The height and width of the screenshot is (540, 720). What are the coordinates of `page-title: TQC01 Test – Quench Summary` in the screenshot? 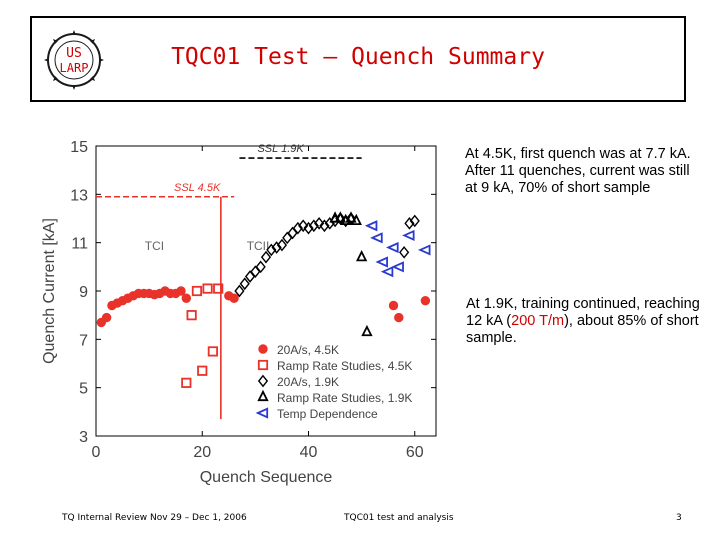 It's located at (358, 57).